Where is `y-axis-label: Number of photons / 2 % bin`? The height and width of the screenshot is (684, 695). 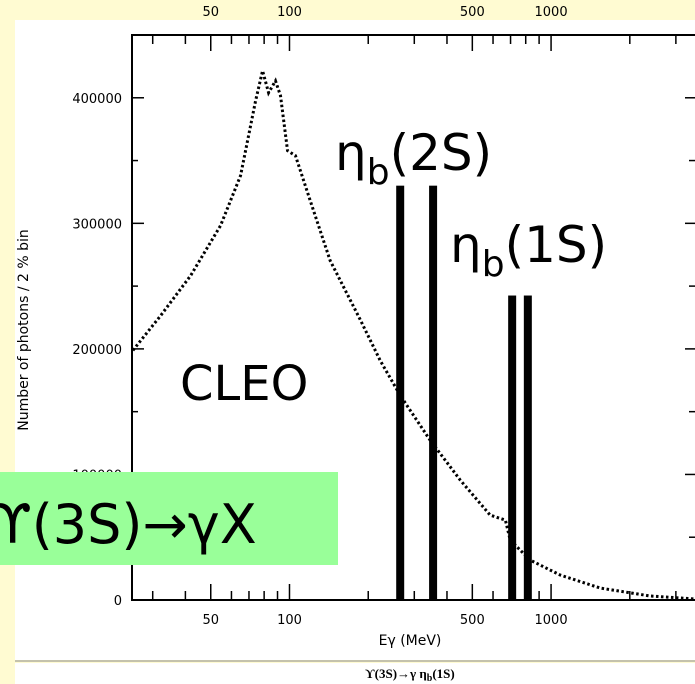
y-axis-label: Number of photons / 2 % bin is located at coordinates (24, 330).